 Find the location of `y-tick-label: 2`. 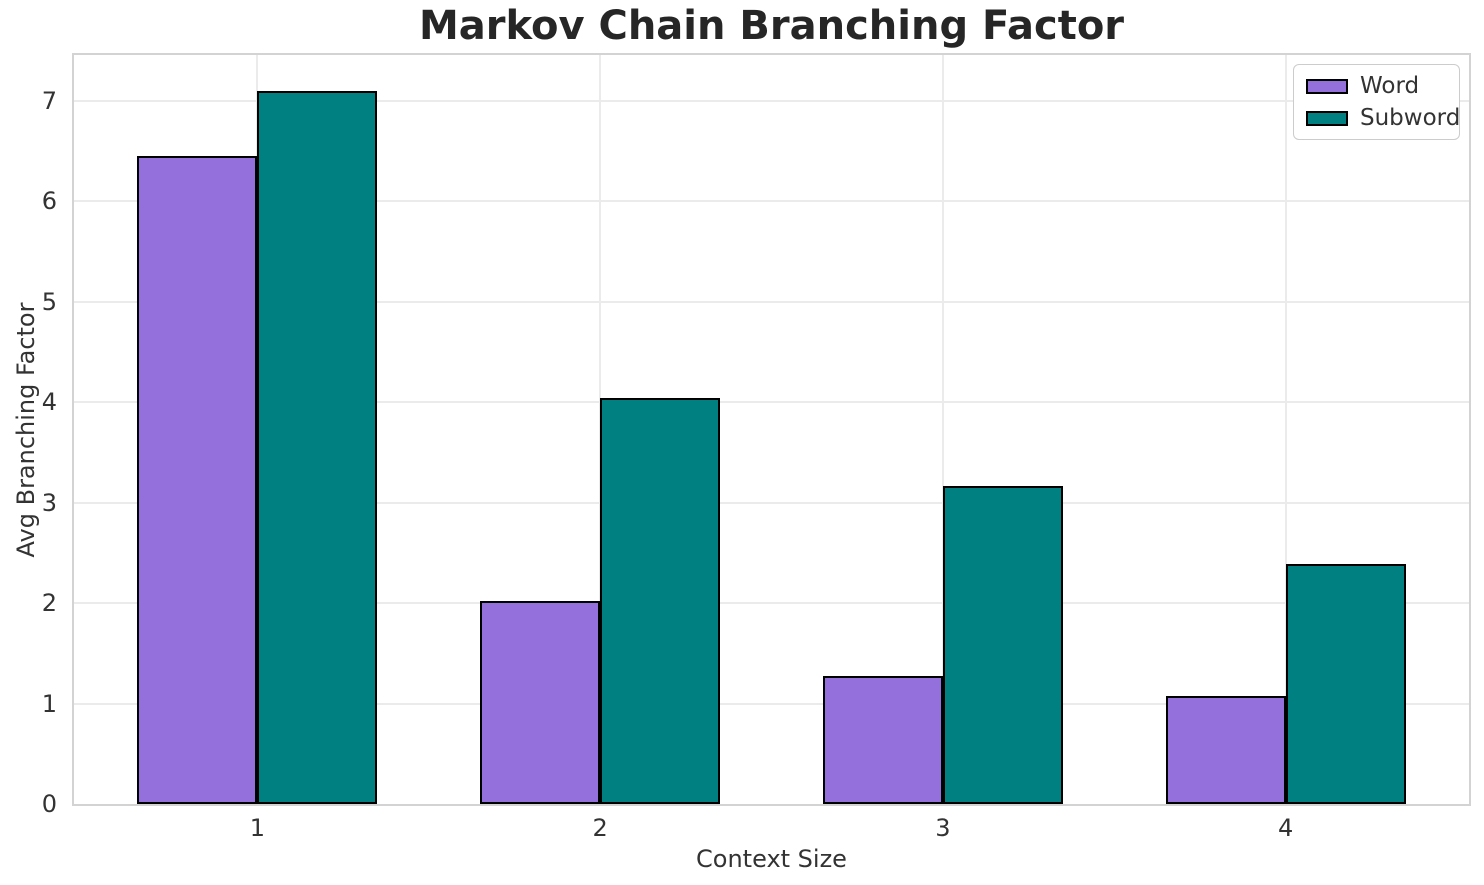

y-tick-label: 2 is located at coordinates (49, 603).